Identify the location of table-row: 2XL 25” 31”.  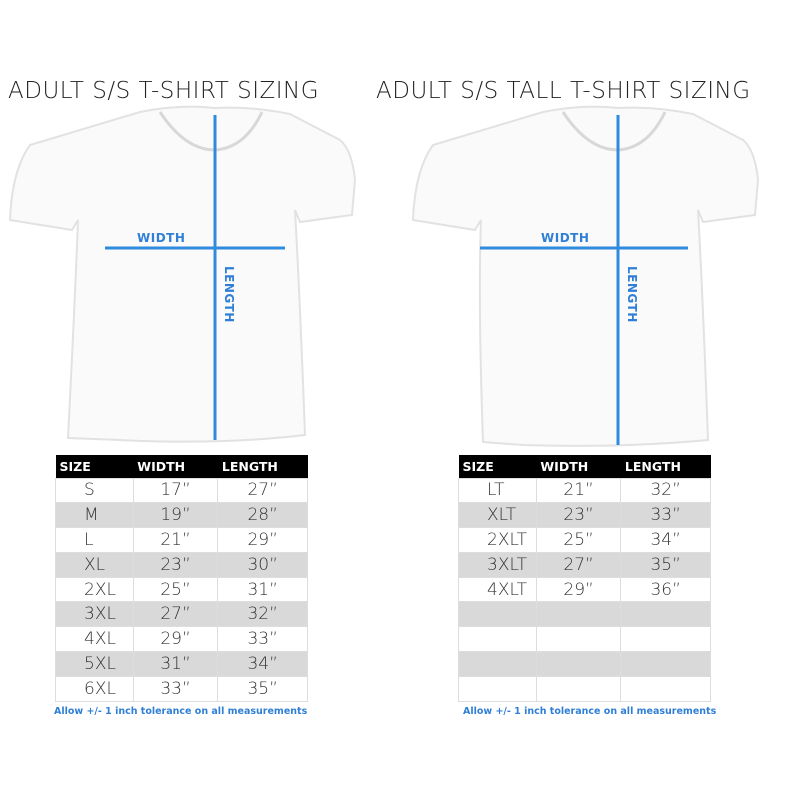
(181, 589).